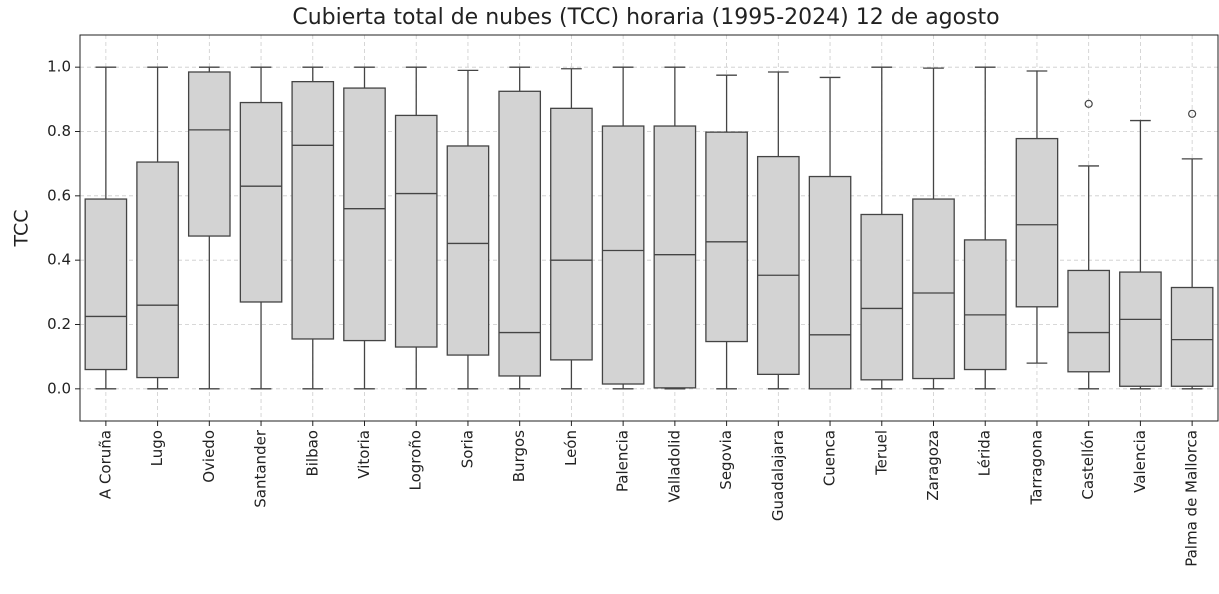 The image size is (1219, 594). What do you see at coordinates (985, 453) in the screenshot?
I see `x-tick-label: Lérida` at bounding box center [985, 453].